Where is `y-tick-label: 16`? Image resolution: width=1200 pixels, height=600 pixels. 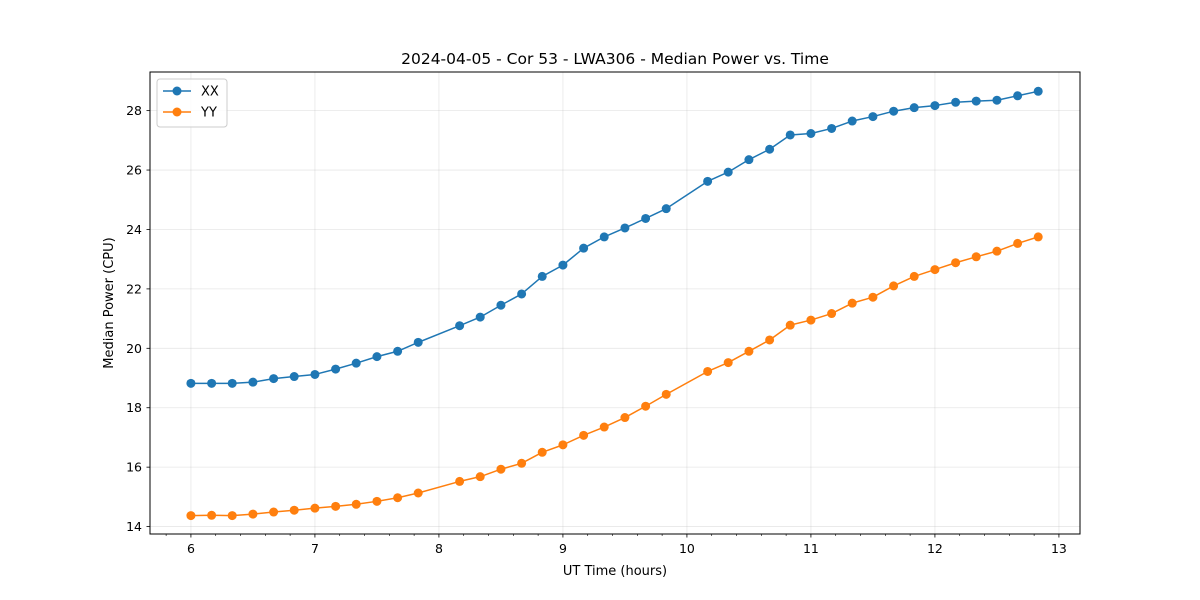 y-tick-label: 16 is located at coordinates (134, 467).